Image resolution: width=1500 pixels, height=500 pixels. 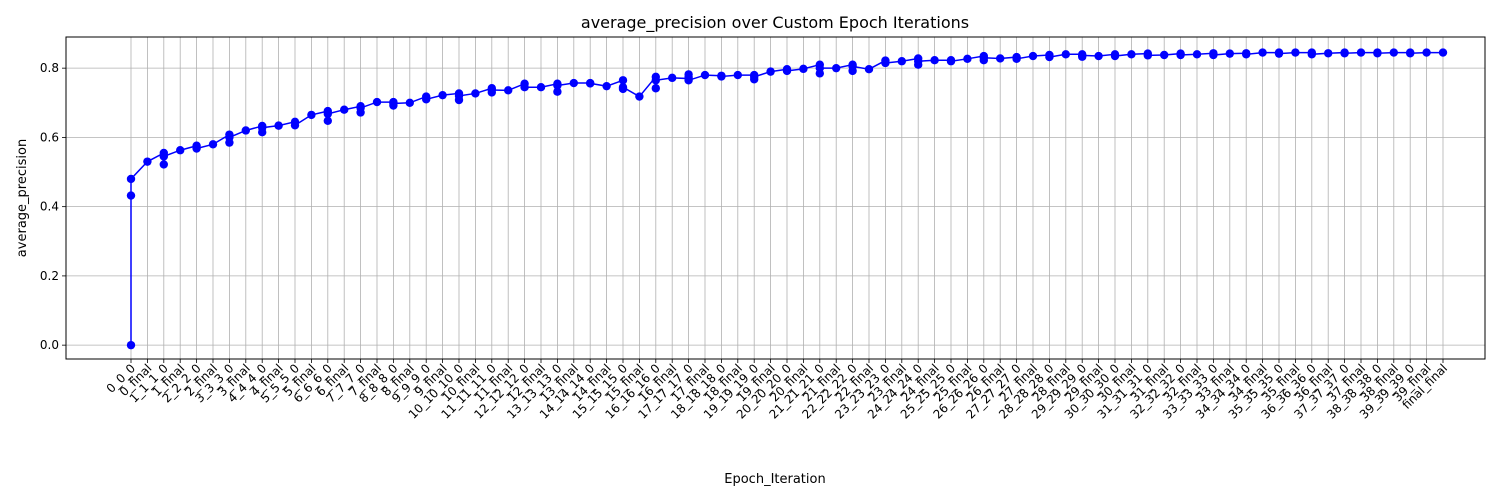 What do you see at coordinates (22, 198) in the screenshot?
I see `y-axis-label: average_precision` at bounding box center [22, 198].